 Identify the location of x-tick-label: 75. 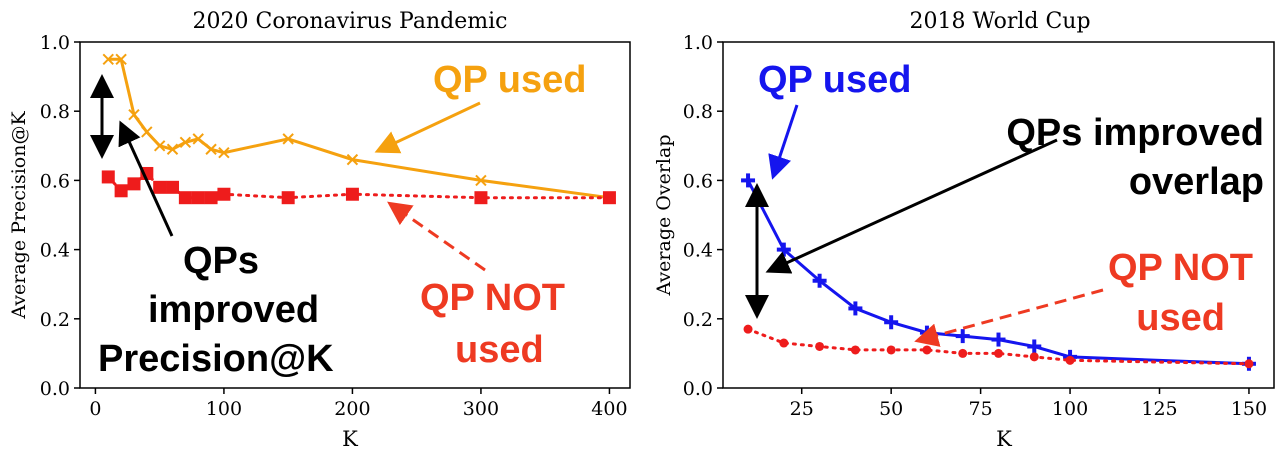
(981, 409).